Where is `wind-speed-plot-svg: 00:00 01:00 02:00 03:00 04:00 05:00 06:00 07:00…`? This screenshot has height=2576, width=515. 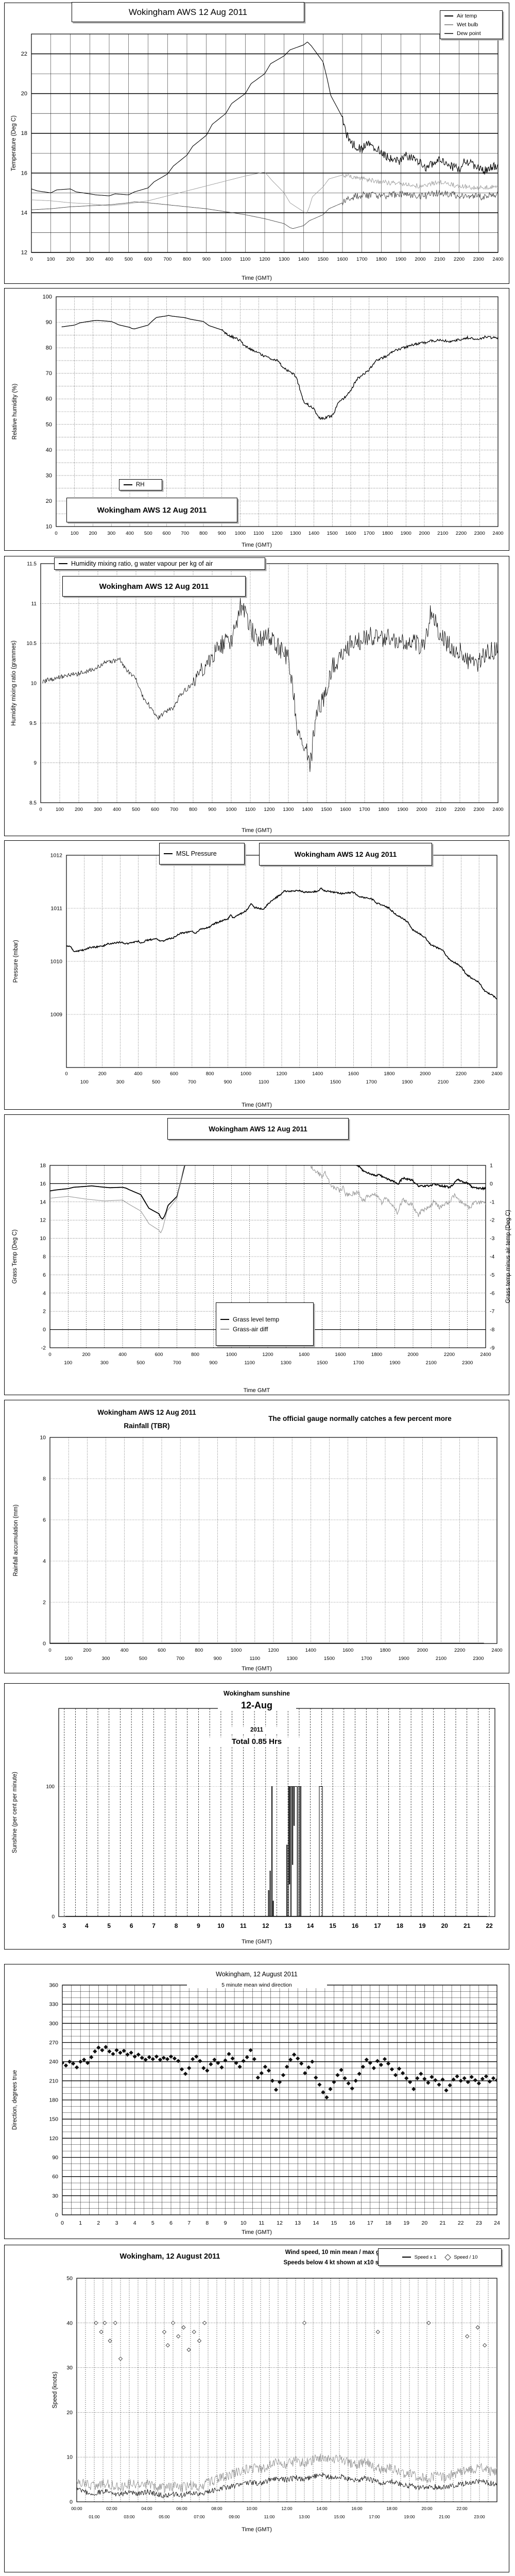 wind-speed-plot-svg: 00:00 01:00 02:00 03:00 04:00 05:00 06:00 07:00… is located at coordinates (281, 2397).